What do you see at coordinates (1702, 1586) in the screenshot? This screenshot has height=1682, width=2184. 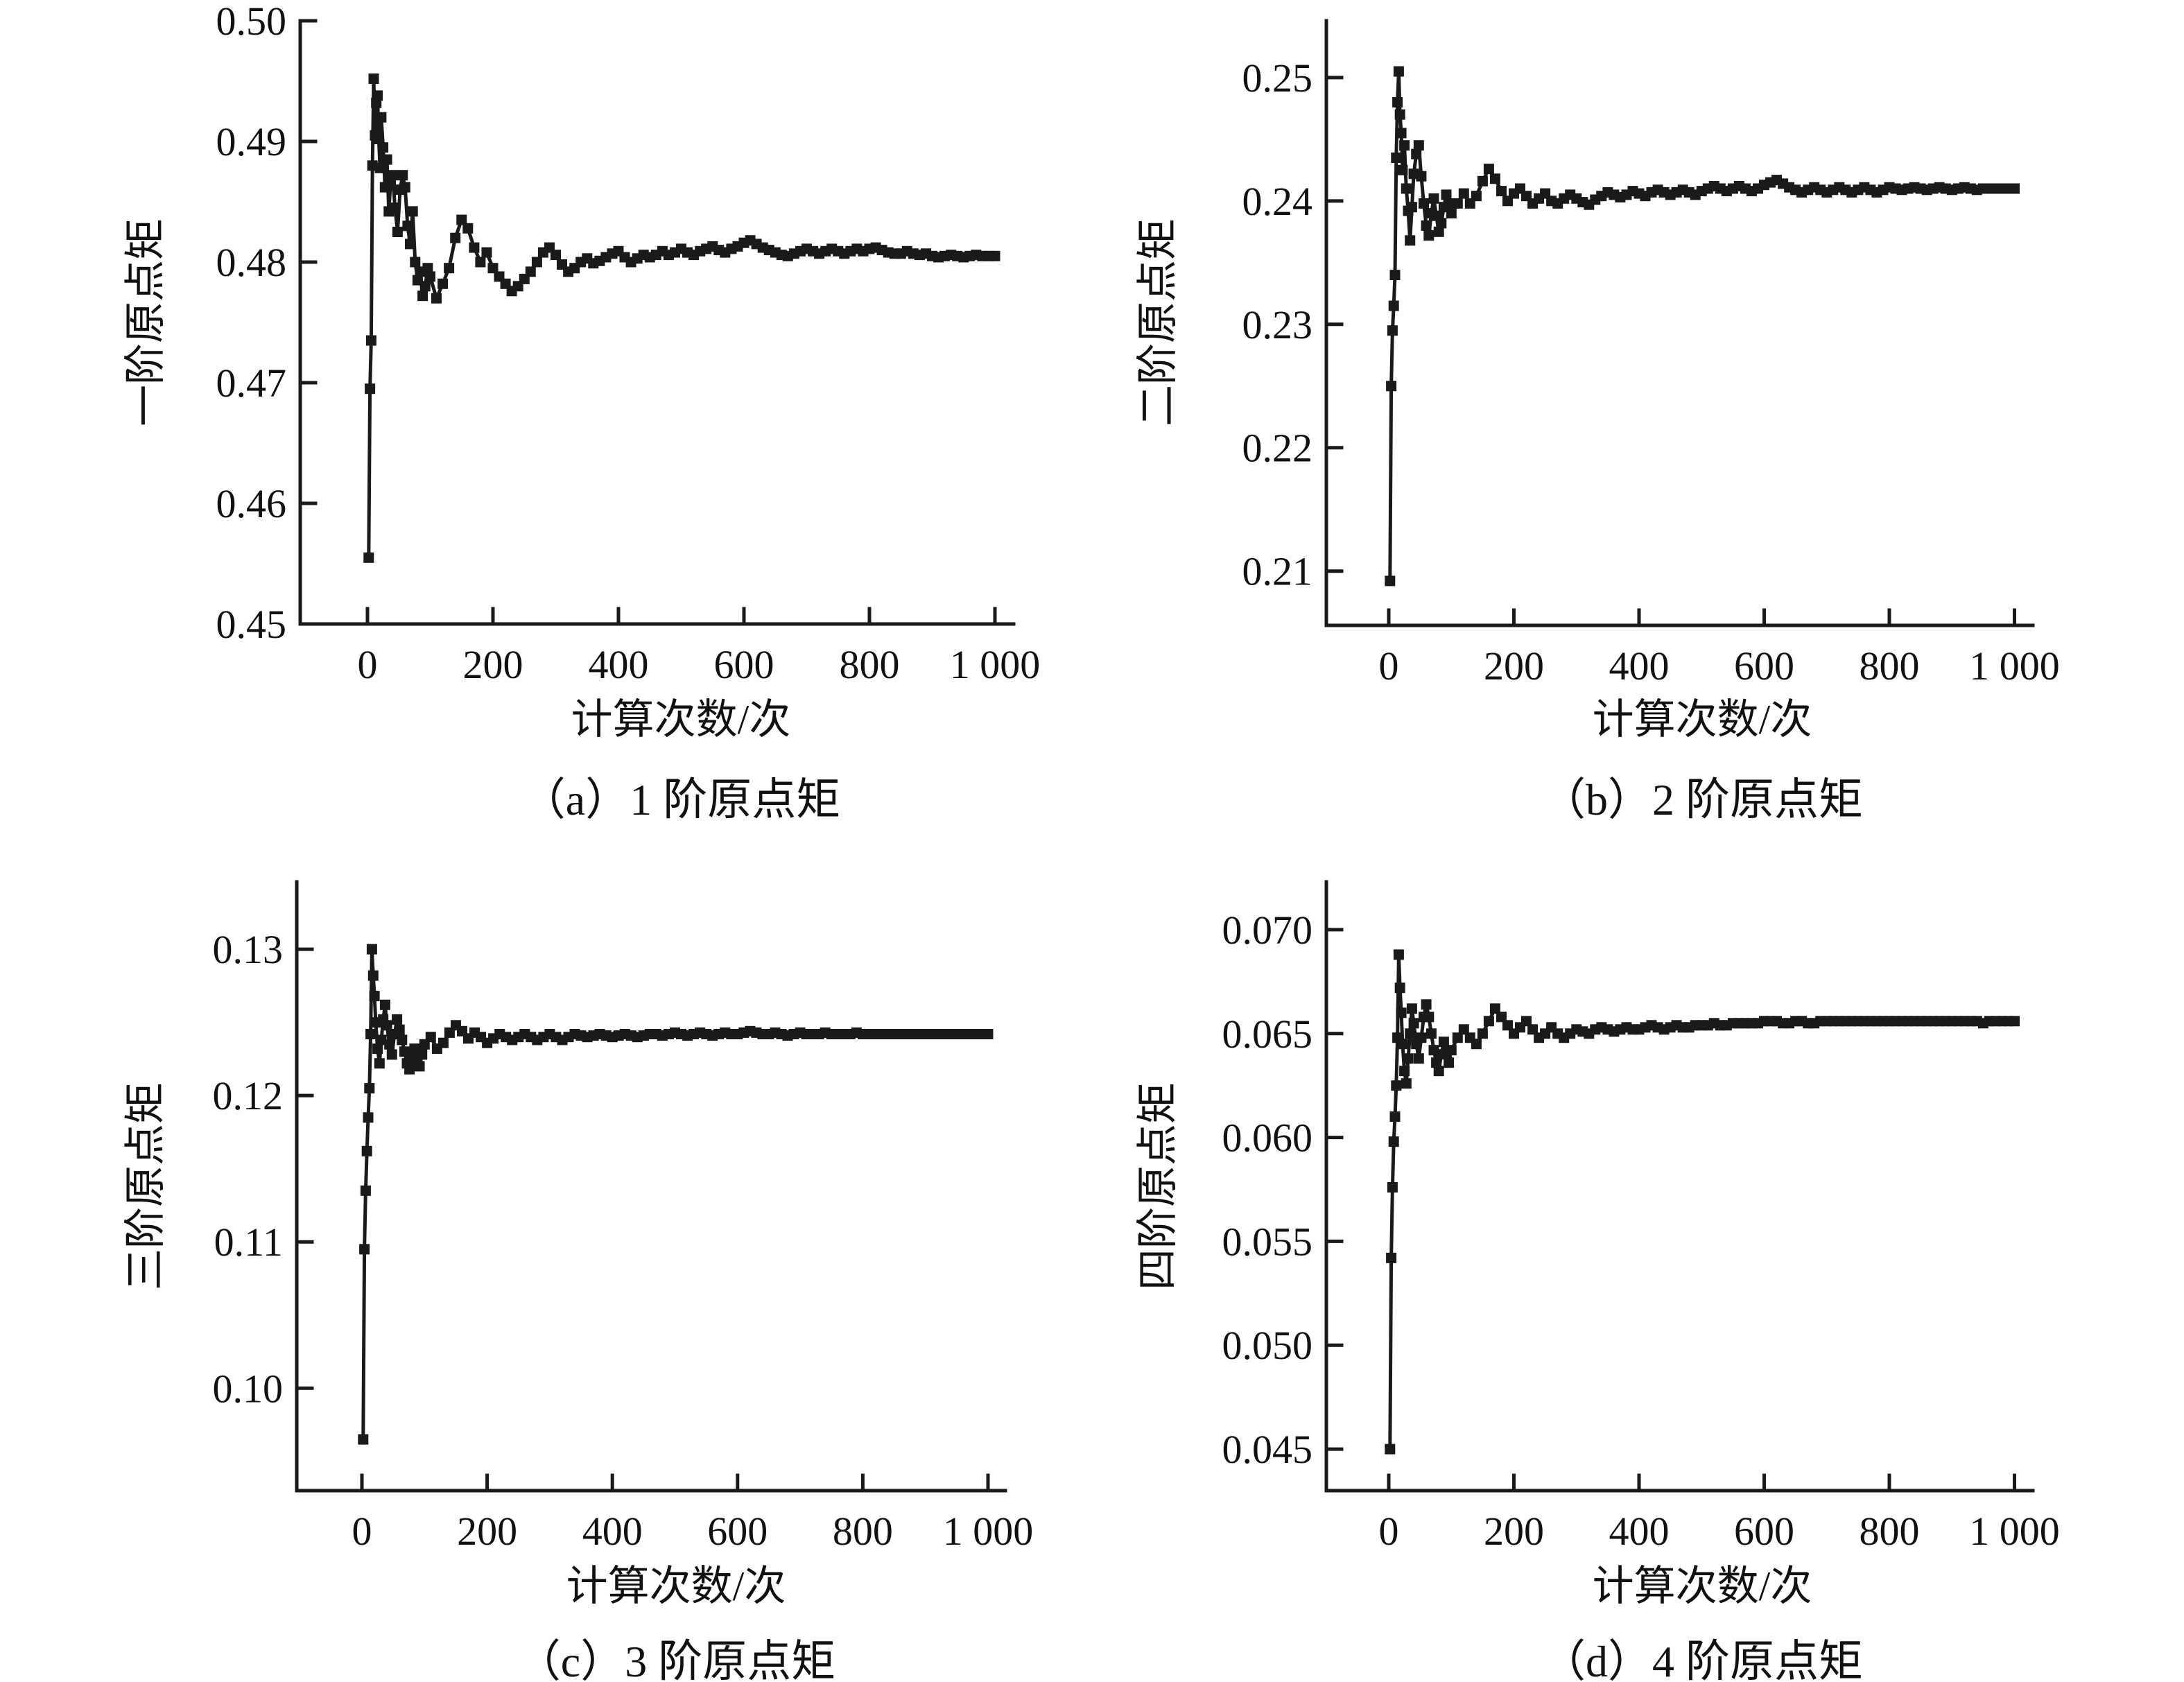 I see `x-axis-title-d: 计算次数/次` at bounding box center [1702, 1586].